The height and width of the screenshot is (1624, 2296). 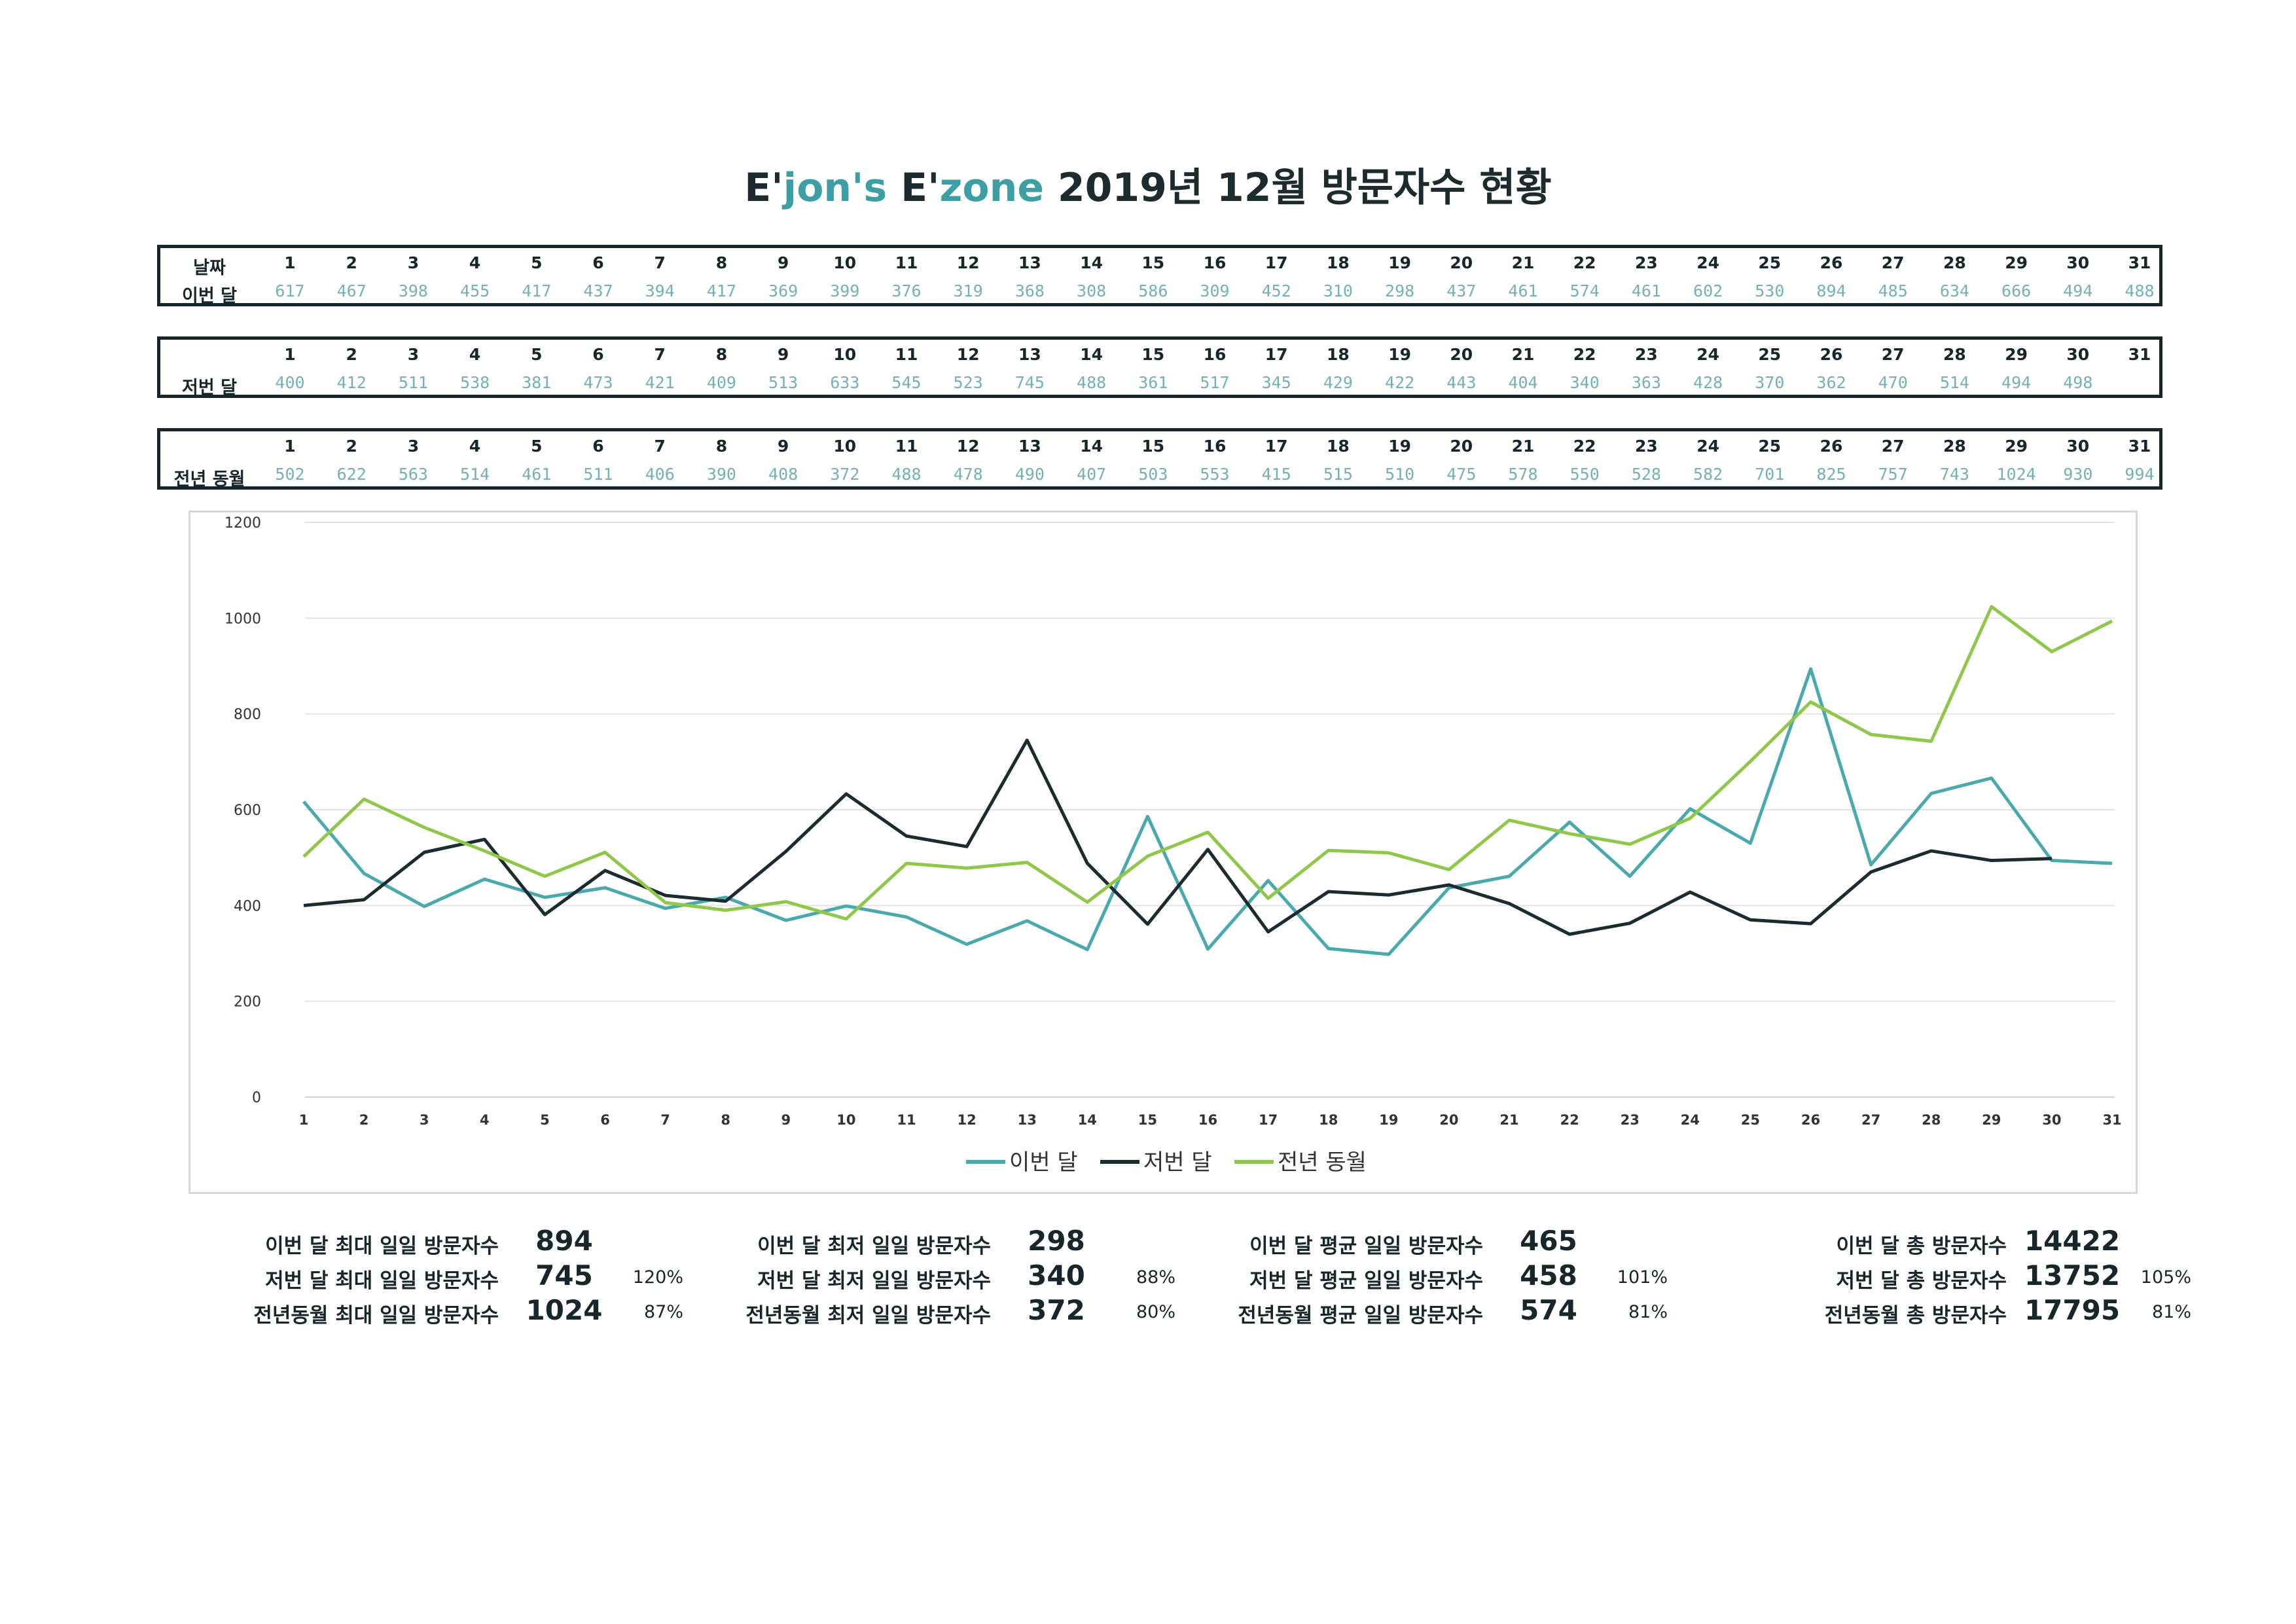 What do you see at coordinates (242, 523) in the screenshot?
I see `y-tick-label: 1200` at bounding box center [242, 523].